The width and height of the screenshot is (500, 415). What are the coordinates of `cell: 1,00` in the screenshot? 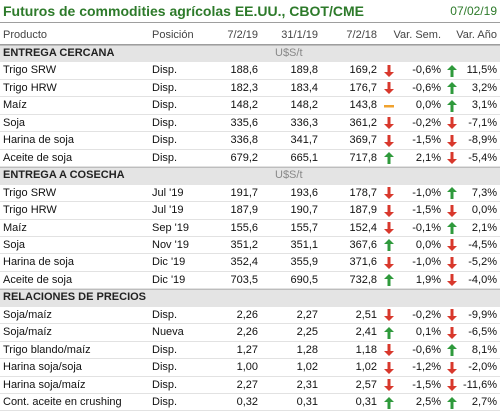 It's located at (247, 367).